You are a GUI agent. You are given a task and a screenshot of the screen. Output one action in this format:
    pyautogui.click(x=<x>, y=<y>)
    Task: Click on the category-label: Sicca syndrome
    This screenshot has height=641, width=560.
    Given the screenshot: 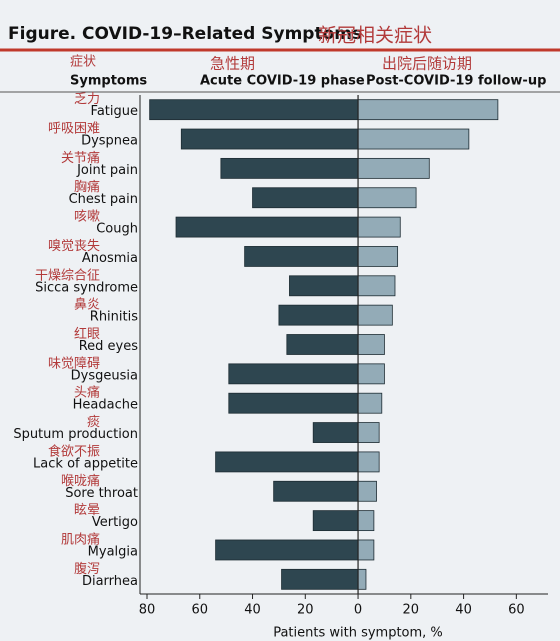 What is the action you would take?
    pyautogui.click(x=86, y=287)
    